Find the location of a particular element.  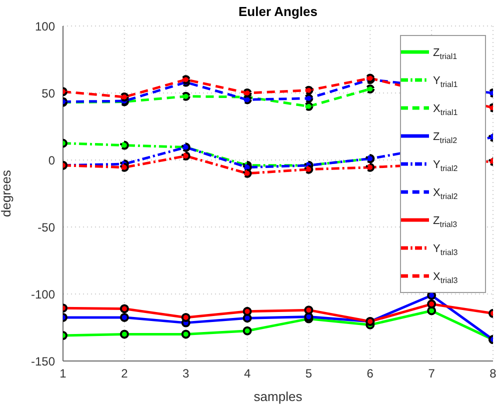

legend-label: Y$_{trial1}$ is located at coordinates (445, 82).